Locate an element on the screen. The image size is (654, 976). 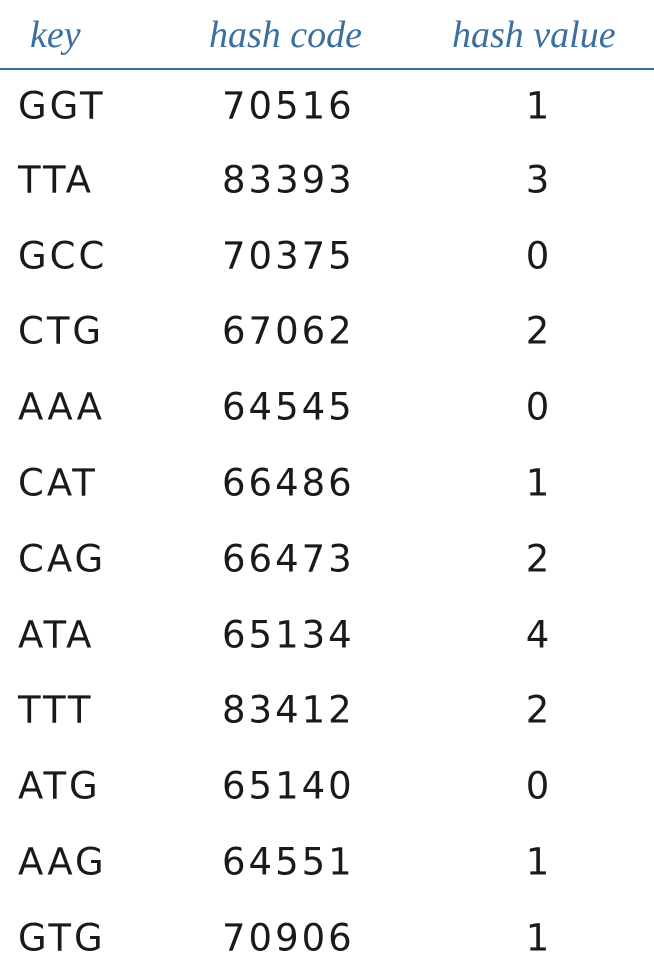
table-row: ATG 65140 0 is located at coordinates (327, 786).